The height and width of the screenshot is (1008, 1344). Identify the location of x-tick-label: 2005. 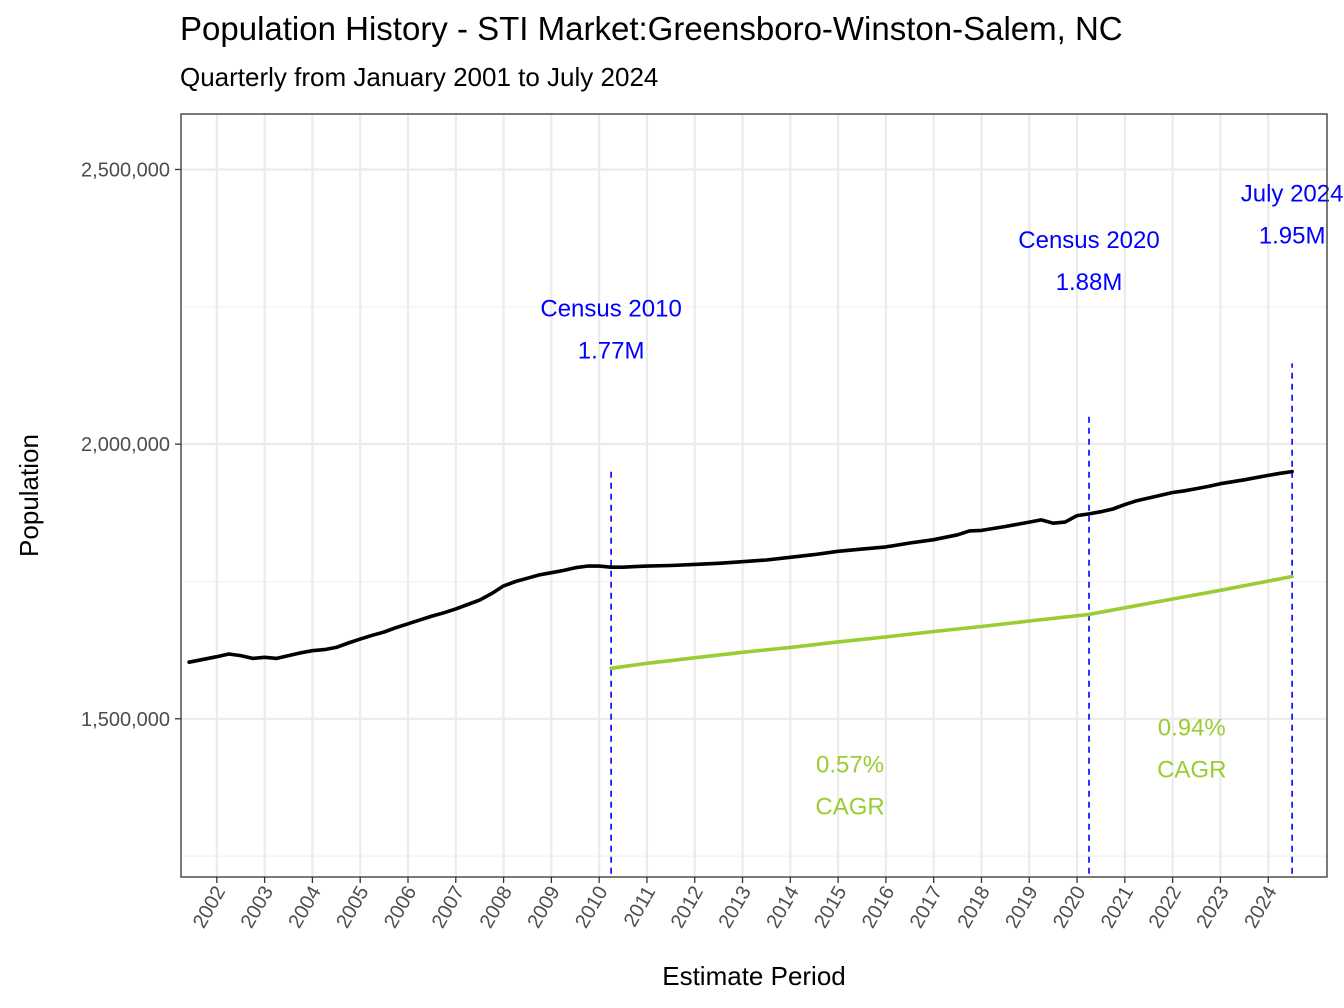
(352, 908).